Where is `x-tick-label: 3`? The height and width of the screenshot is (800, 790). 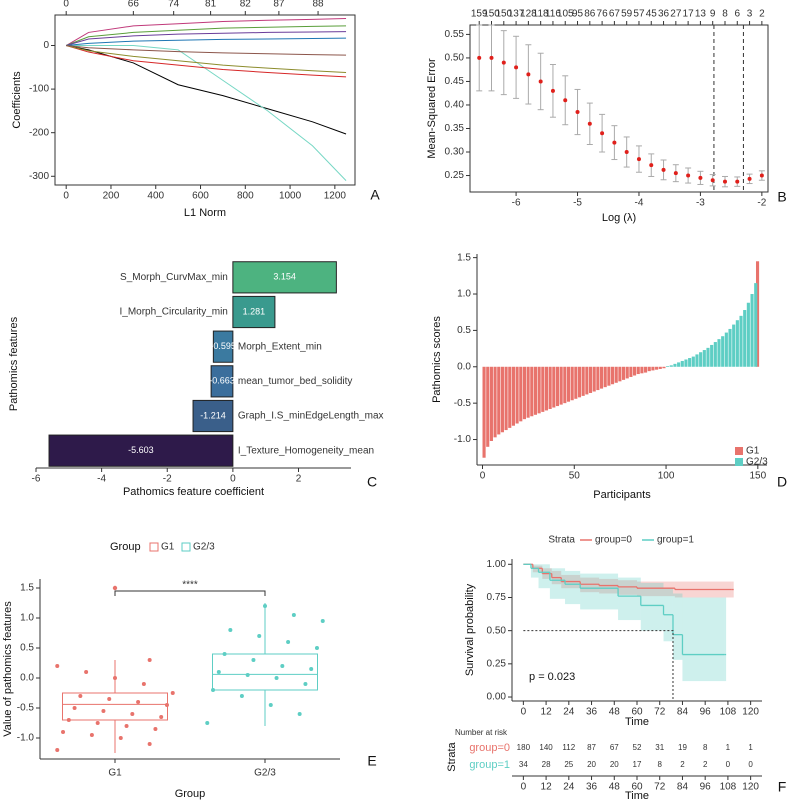
x-tick-label: 3 is located at coordinates (750, 14).